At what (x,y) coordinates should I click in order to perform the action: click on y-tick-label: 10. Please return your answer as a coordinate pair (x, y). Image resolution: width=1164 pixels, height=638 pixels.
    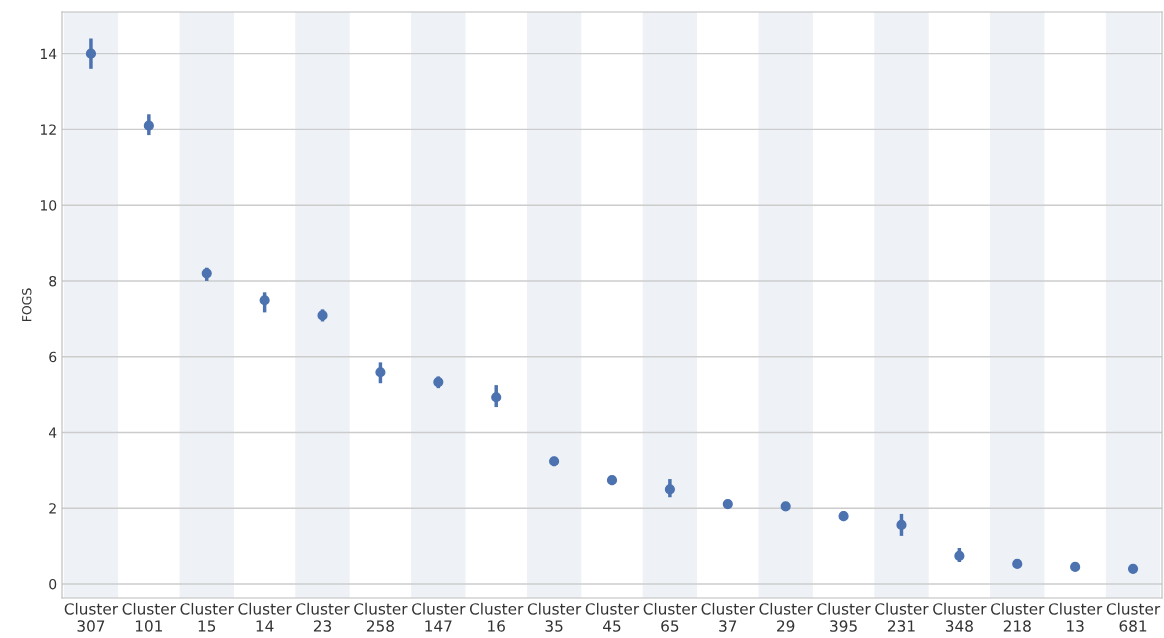
    Looking at the image, I should click on (48, 205).